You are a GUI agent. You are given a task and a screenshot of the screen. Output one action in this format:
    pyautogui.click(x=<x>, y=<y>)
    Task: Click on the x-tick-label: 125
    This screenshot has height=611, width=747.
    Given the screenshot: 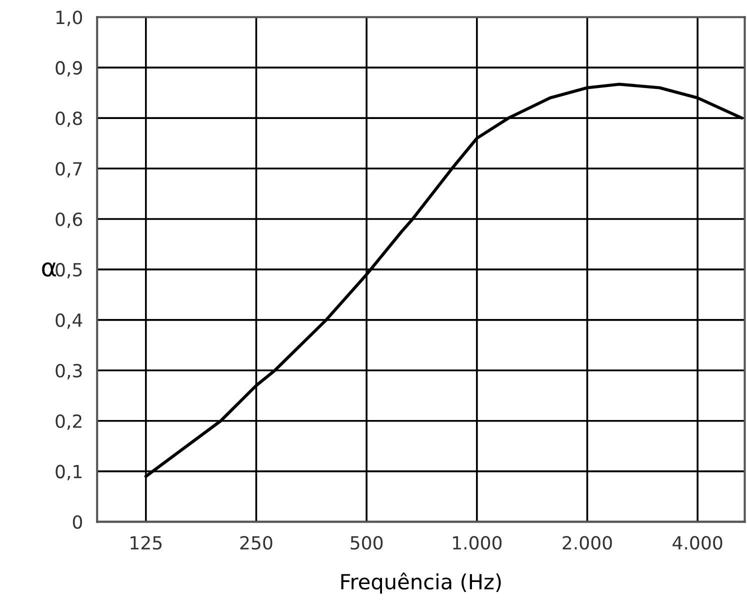 What is the action you would take?
    pyautogui.click(x=146, y=543)
    